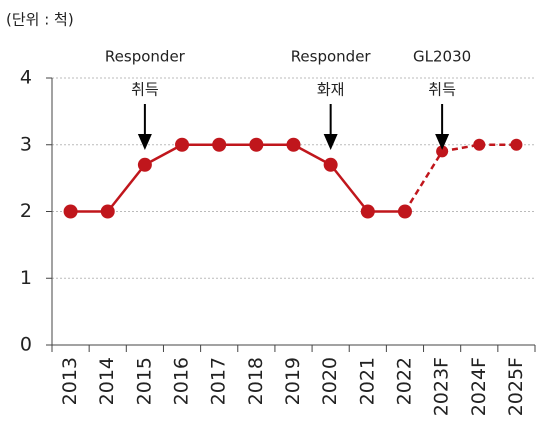 This screenshot has height=425, width=536. What do you see at coordinates (70, 381) in the screenshot?
I see `x-tick-label: 2013` at bounding box center [70, 381].